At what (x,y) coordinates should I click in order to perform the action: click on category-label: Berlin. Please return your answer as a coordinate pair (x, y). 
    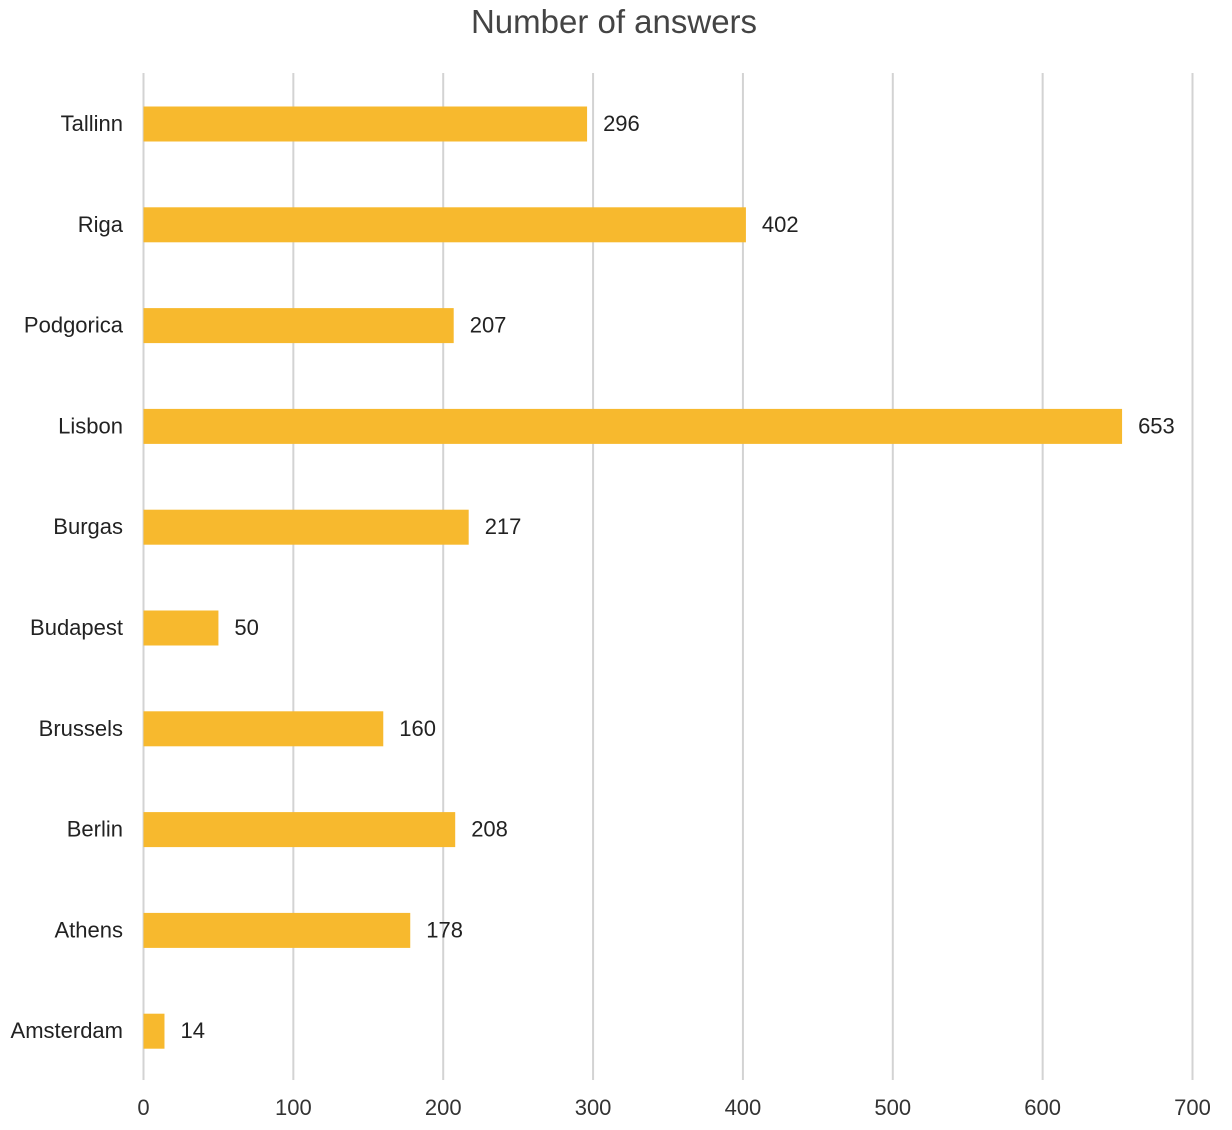
    Looking at the image, I should click on (95, 829).